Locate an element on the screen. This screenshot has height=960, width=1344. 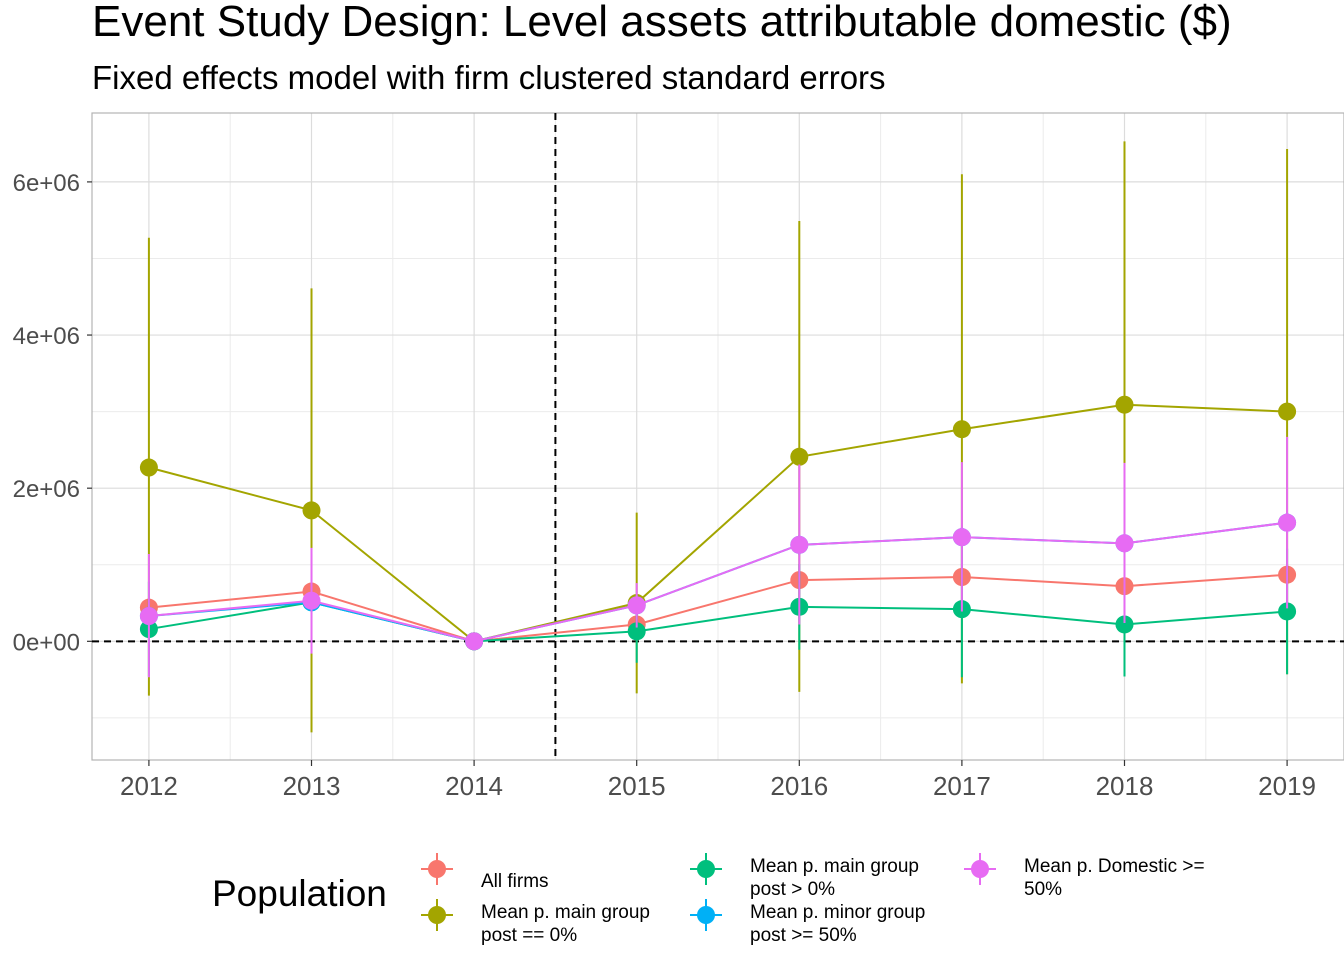
legend-label: 50% is located at coordinates (1043, 889).